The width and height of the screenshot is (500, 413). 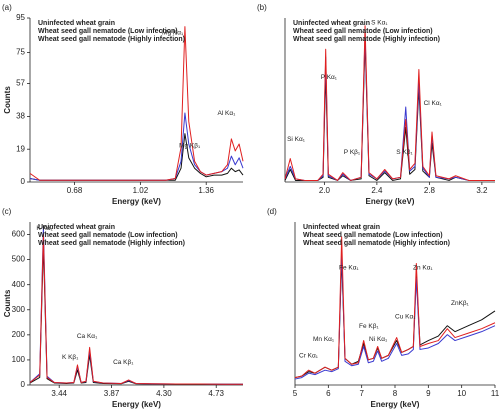 What do you see at coordinates (352, 152) in the screenshot?
I see `peak-annotation: P Kβ₁` at bounding box center [352, 152].